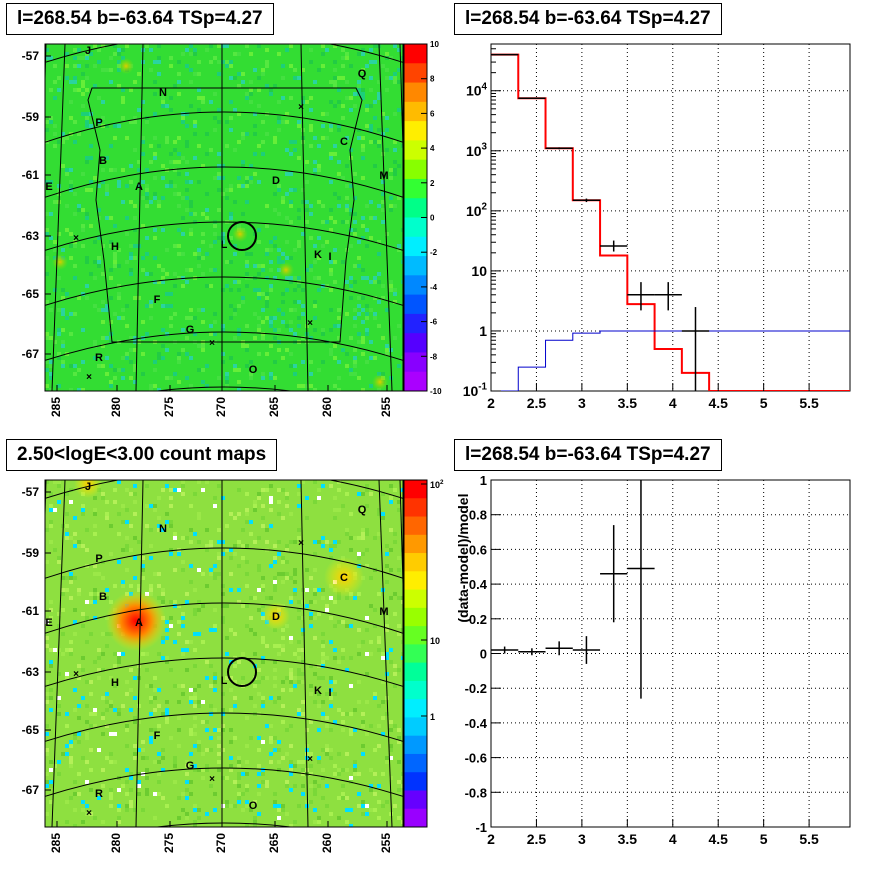 The image size is (896, 872). Describe the element at coordinates (383, 612) in the screenshot. I see `source-label-M: M` at that location.